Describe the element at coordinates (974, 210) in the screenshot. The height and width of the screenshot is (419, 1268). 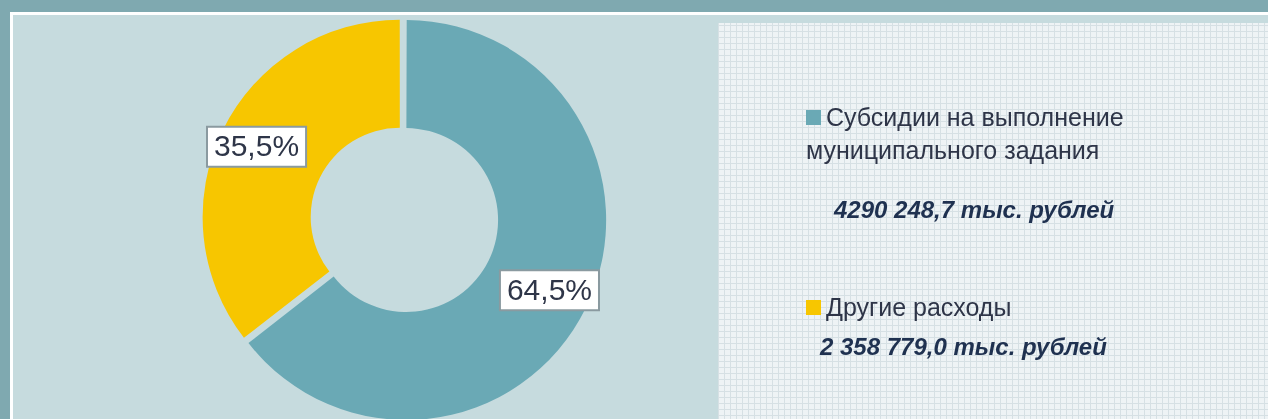
I see `text: 4290 248,7 тыс. рублей` at that location.